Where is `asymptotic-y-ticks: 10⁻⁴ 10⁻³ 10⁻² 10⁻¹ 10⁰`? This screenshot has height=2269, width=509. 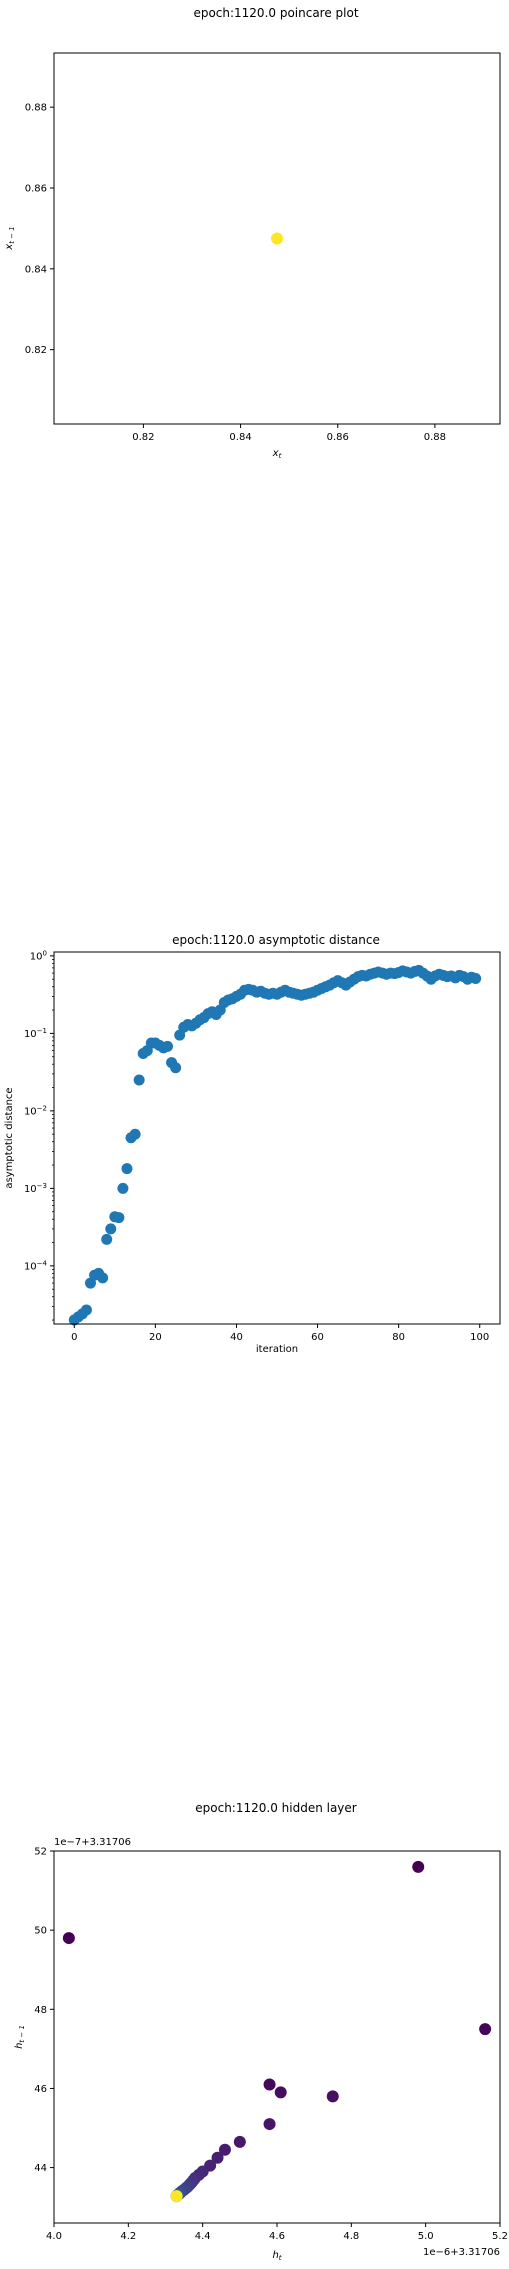 asymptotic-y-ticks: 10⁻⁴ 10⁻³ 10⁻² 10⁻¹ 10⁰ is located at coordinates (39, 1135).